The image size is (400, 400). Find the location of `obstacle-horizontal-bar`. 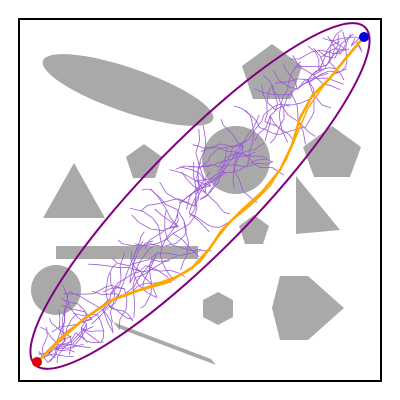

obstacle-horizontal-bar is located at coordinates (127, 252).